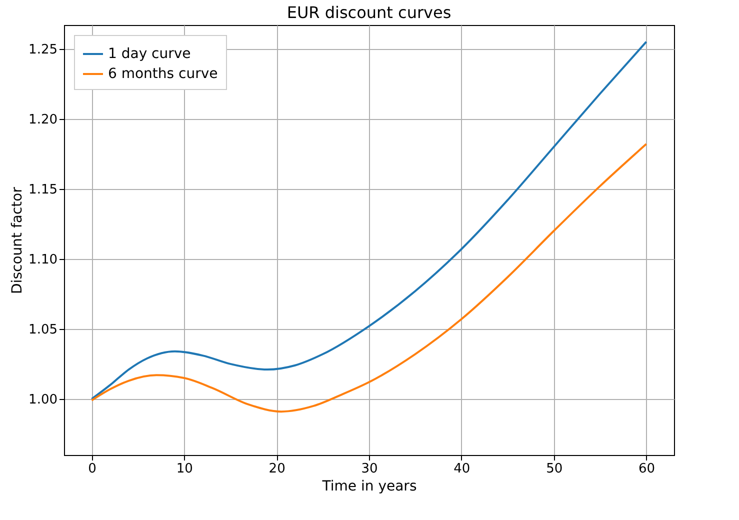 The width and height of the screenshot is (739, 520). What do you see at coordinates (43, 330) in the screenshot?
I see `y-tick-label: 1.05` at bounding box center [43, 330].